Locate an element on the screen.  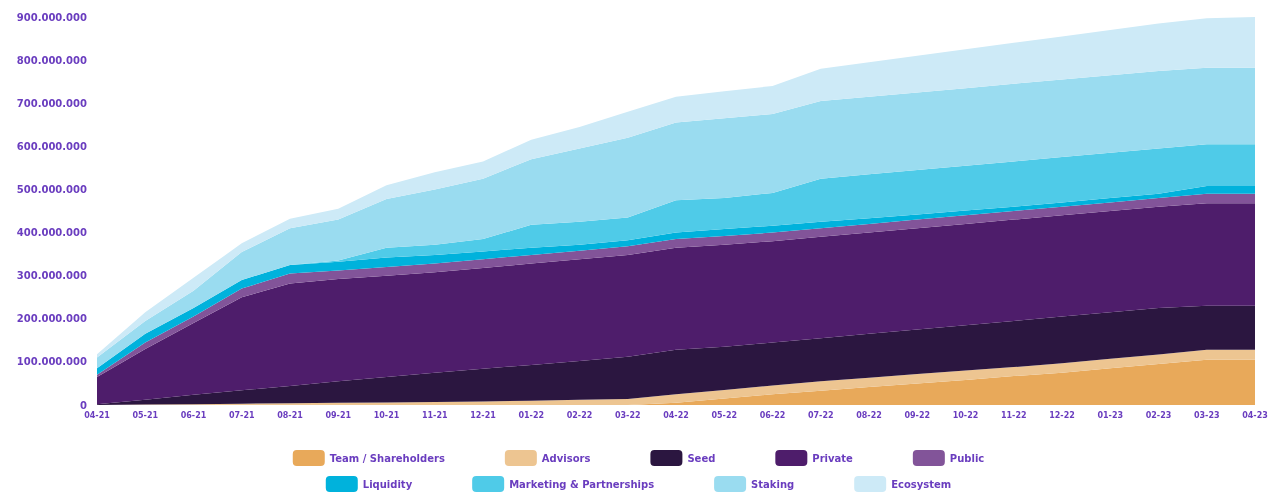
legend-label: Staking is located at coordinates (773, 484).